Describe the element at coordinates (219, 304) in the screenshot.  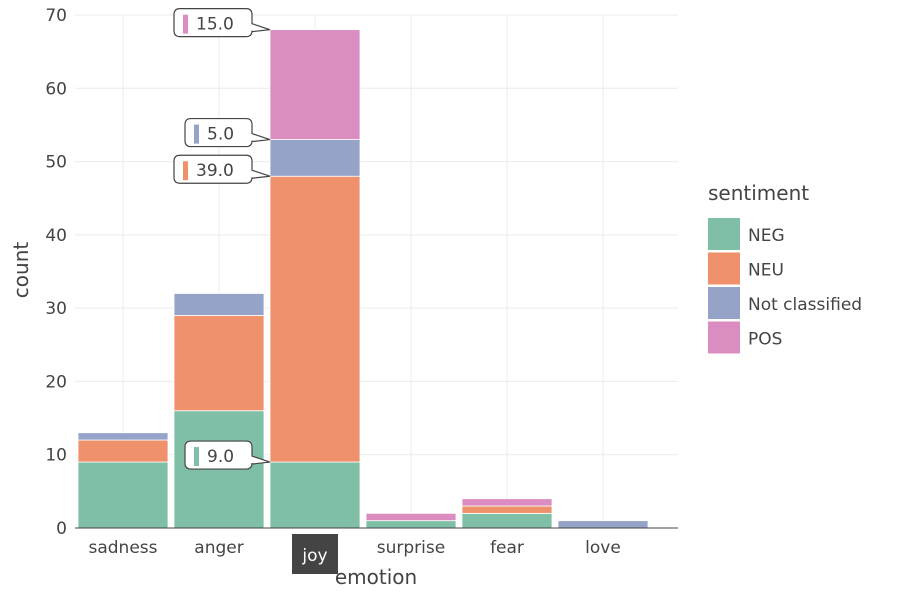
I see `bar-segment-anger-not-classified` at that location.